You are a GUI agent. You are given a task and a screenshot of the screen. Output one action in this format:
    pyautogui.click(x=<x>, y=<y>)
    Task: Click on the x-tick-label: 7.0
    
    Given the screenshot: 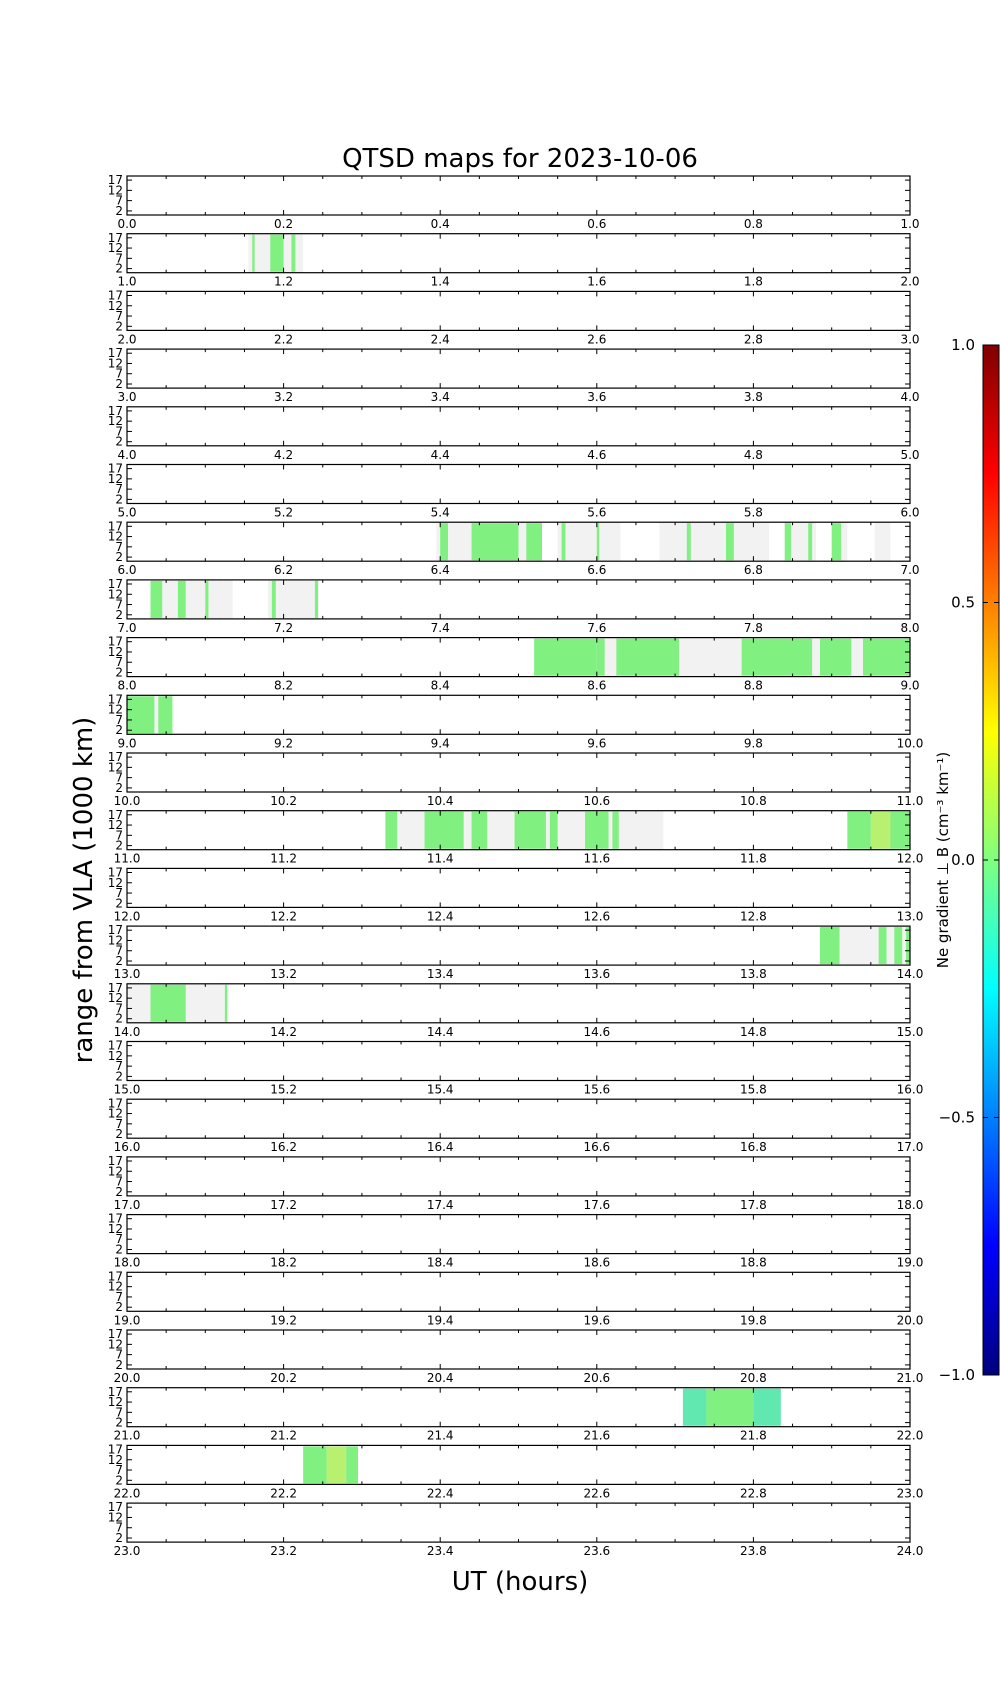 What is the action you would take?
    pyautogui.click(x=126, y=628)
    